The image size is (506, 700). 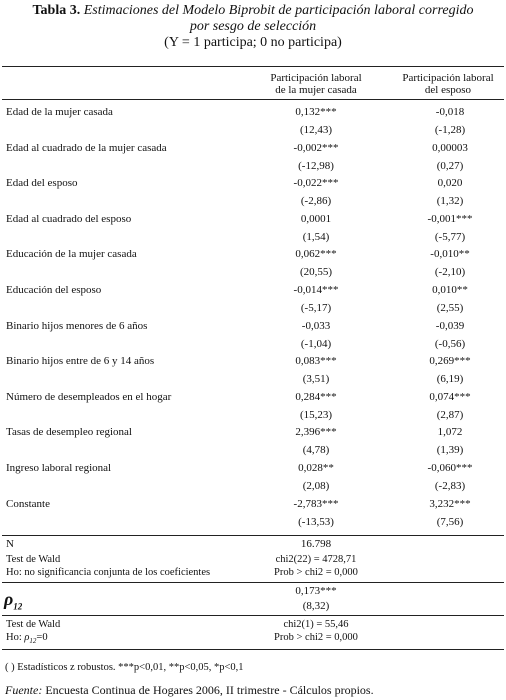 I want to click on zstat-wife: (1,54), so click(x=316, y=237).